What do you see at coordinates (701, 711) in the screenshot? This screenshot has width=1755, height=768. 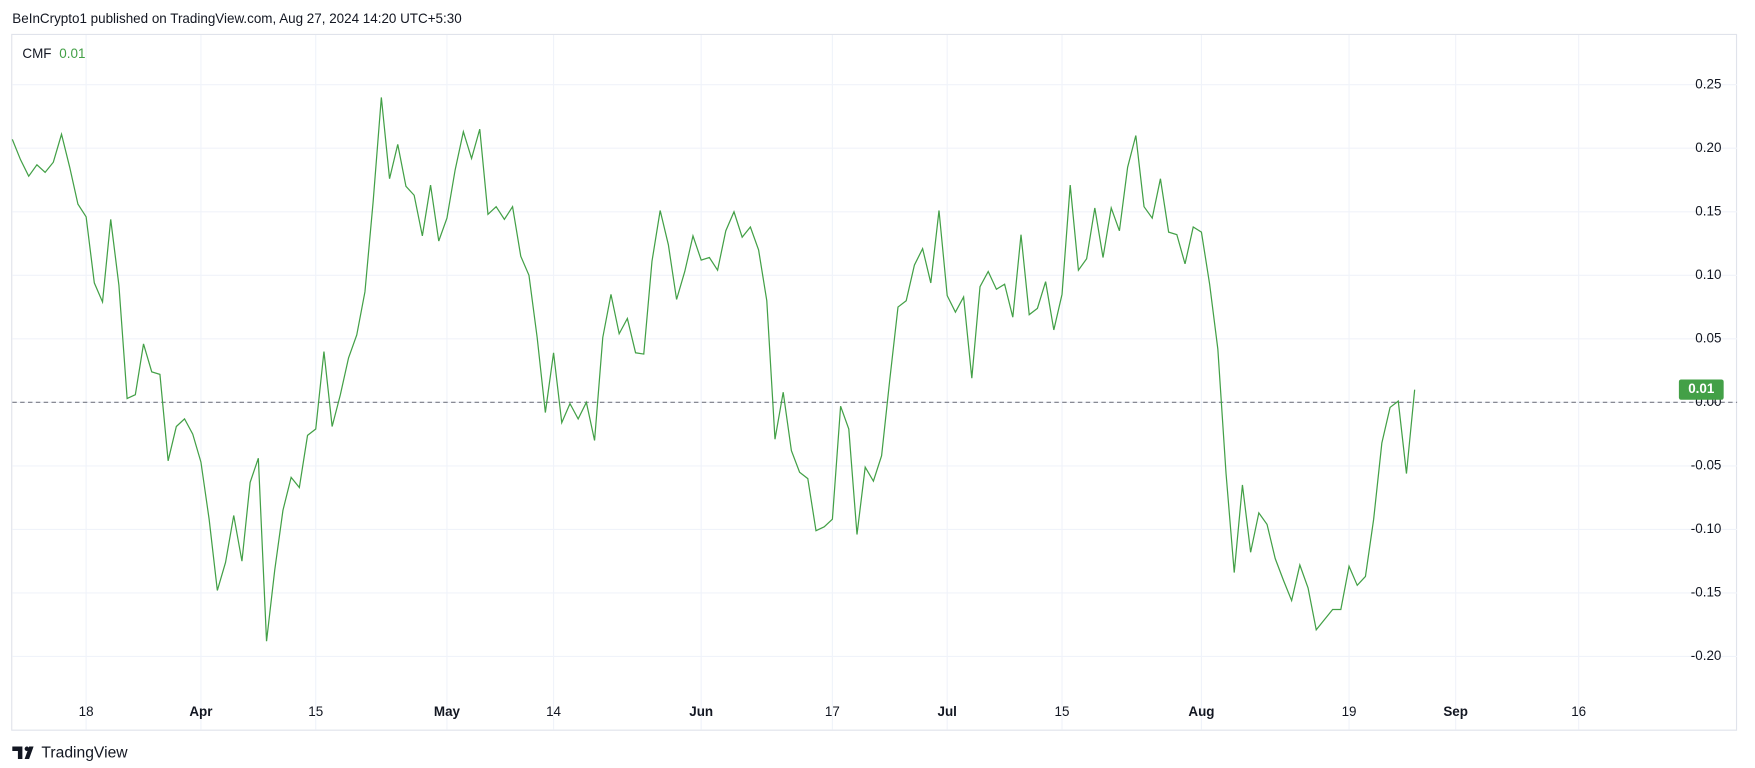 I see `x-tick-label: Jun` at bounding box center [701, 711].